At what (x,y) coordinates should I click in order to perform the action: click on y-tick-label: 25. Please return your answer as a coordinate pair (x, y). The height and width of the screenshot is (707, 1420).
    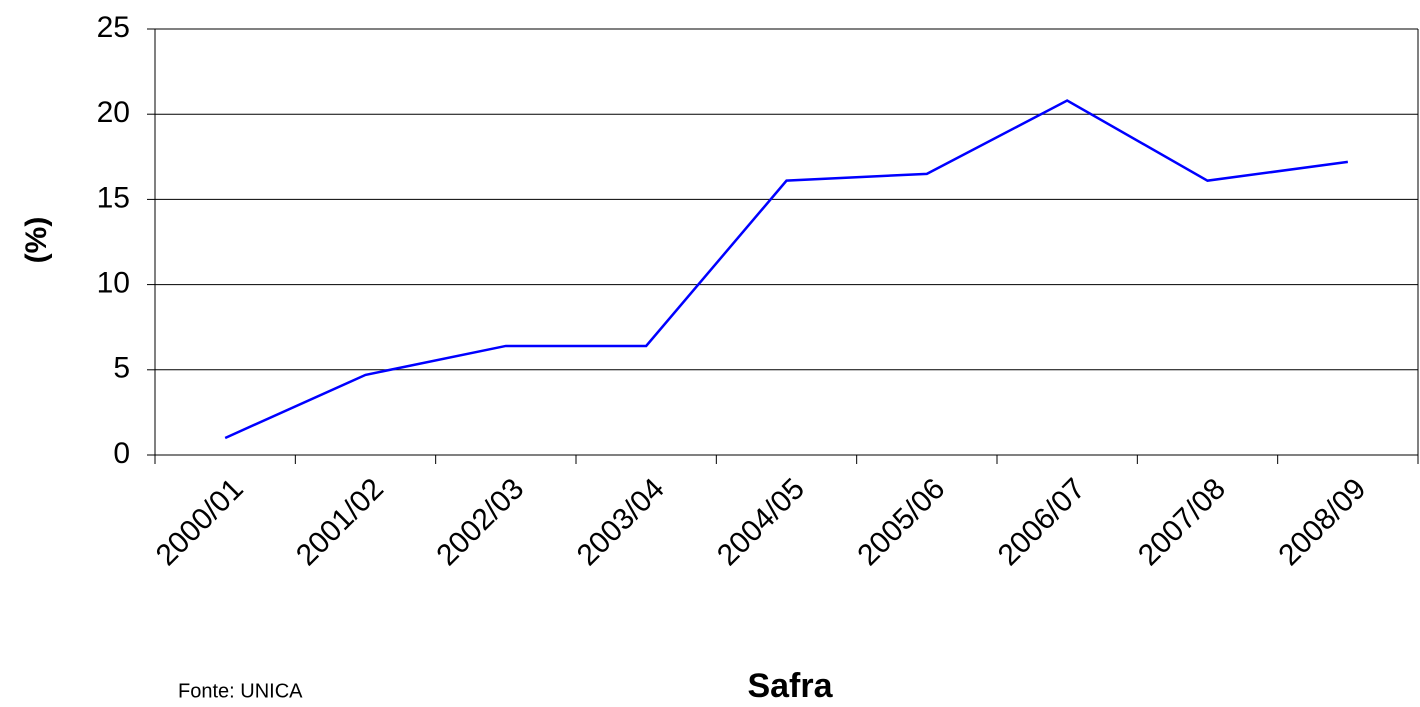
    Looking at the image, I should click on (113, 27).